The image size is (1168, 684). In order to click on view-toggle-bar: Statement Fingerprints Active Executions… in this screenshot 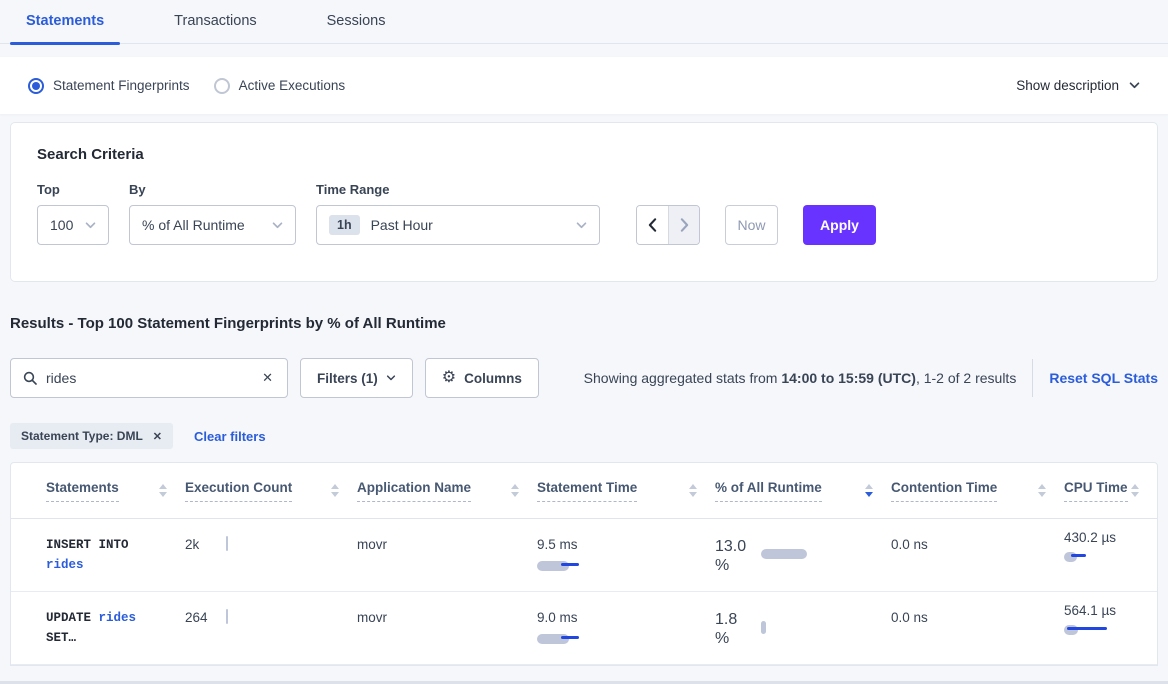, I will do `click(584, 85)`.